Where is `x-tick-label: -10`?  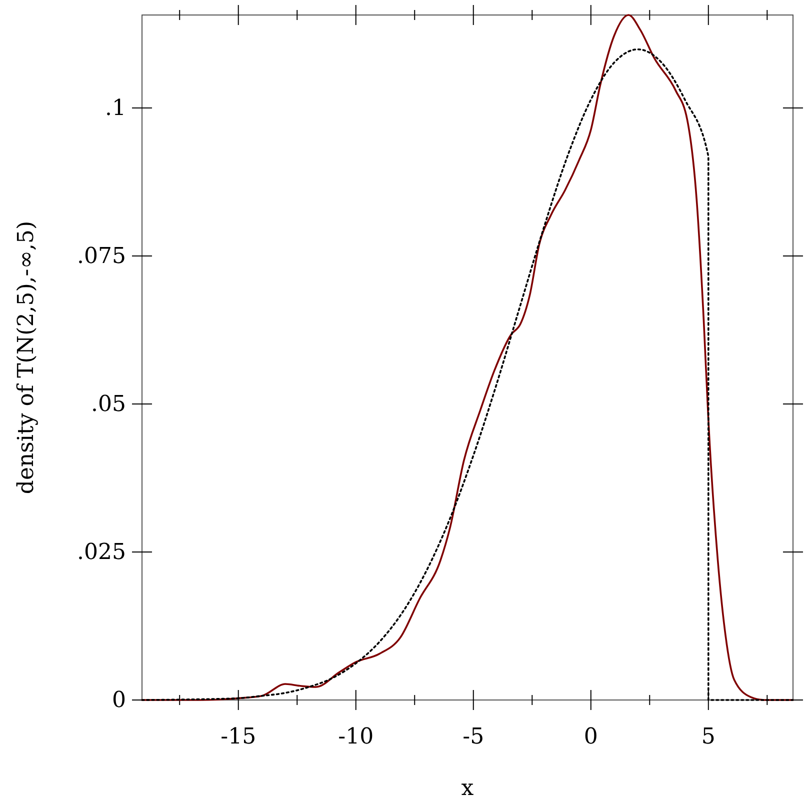
x-tick-label: -10 is located at coordinates (356, 737).